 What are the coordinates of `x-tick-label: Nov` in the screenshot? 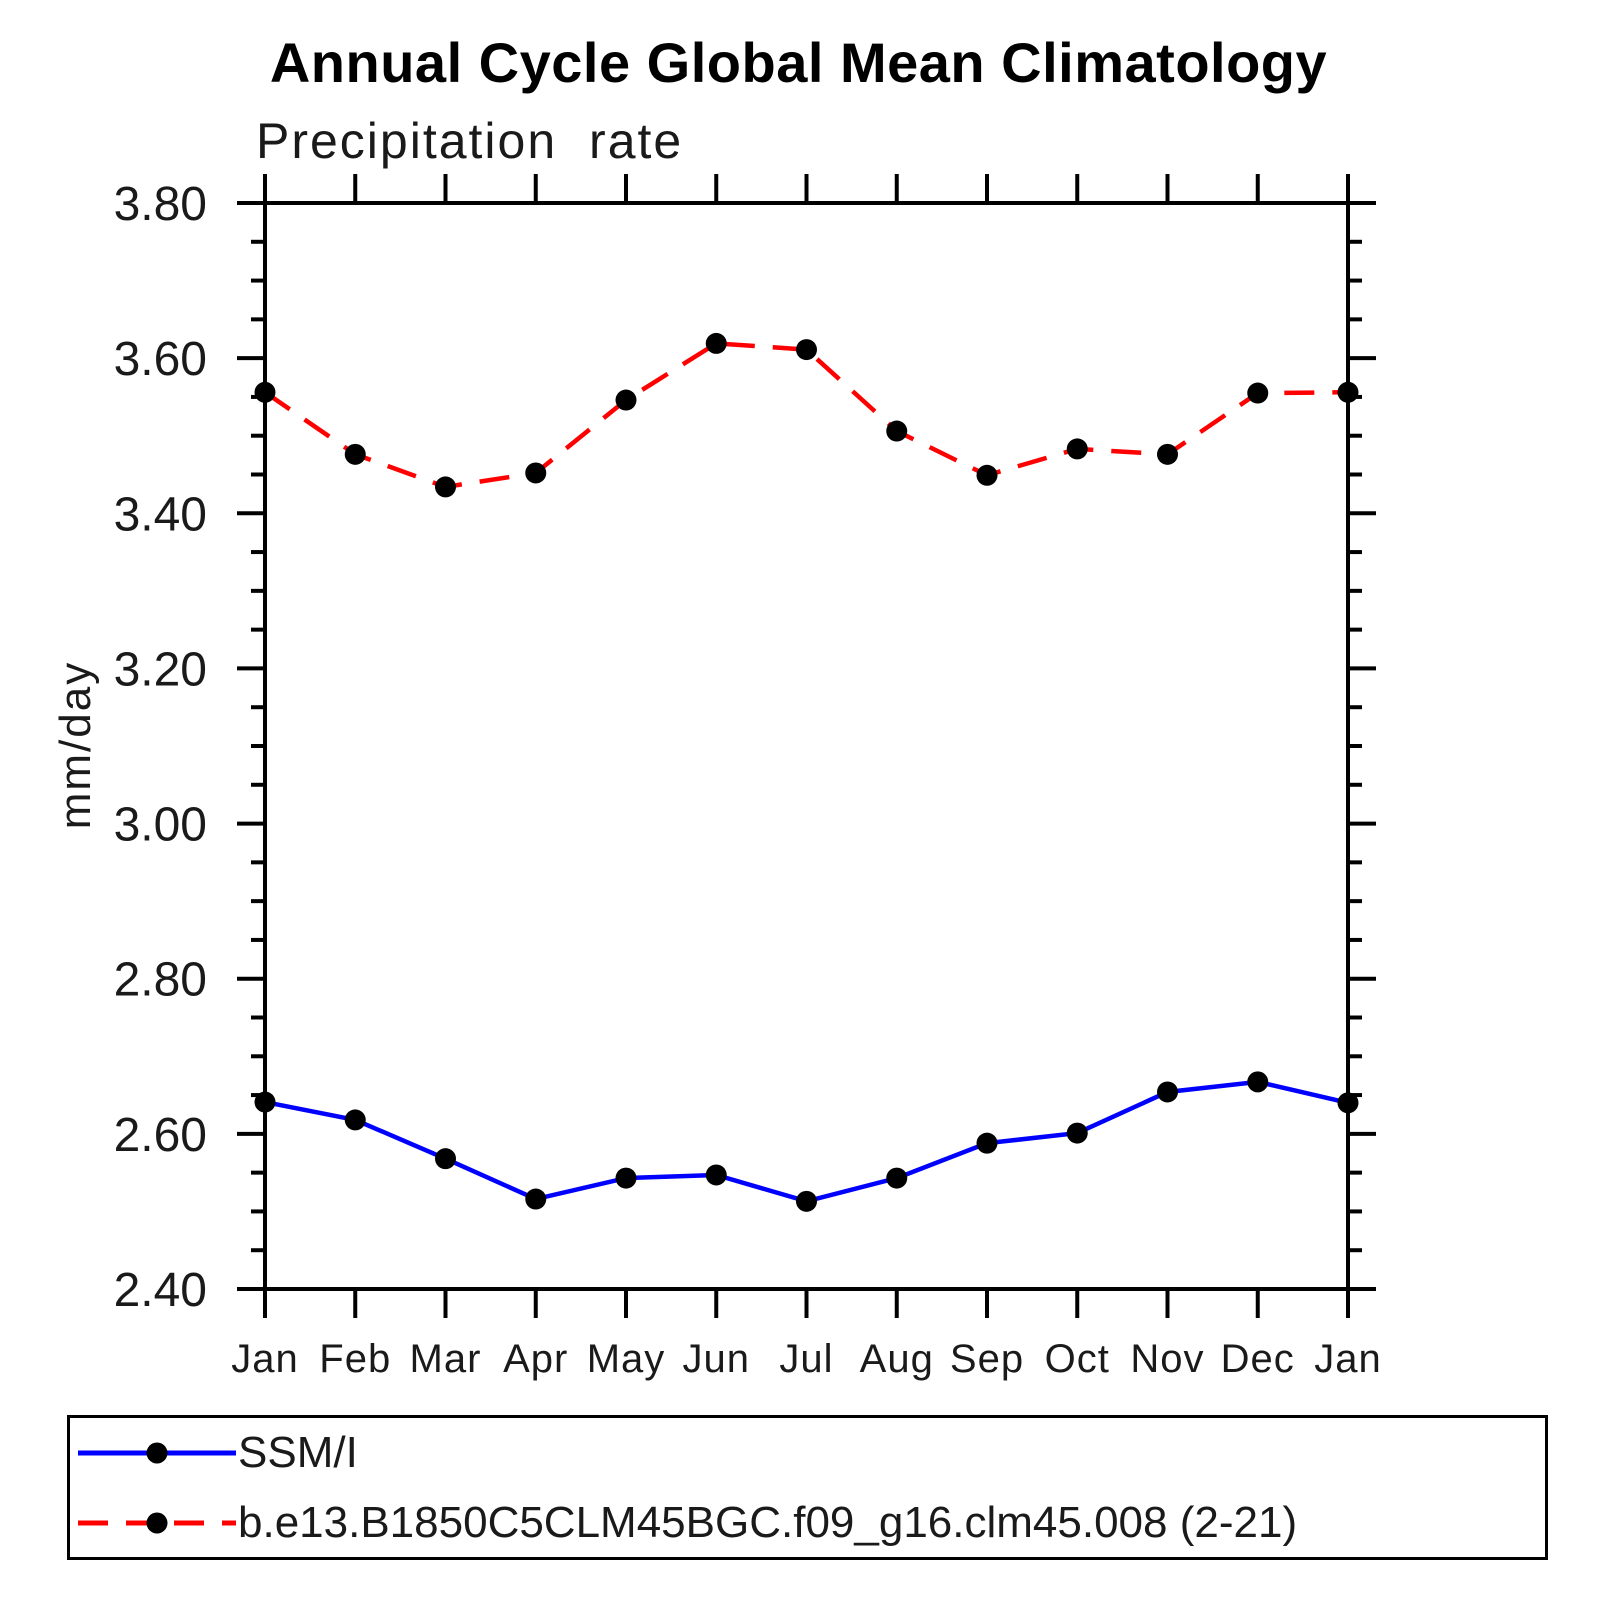 It's located at (1167, 1359).